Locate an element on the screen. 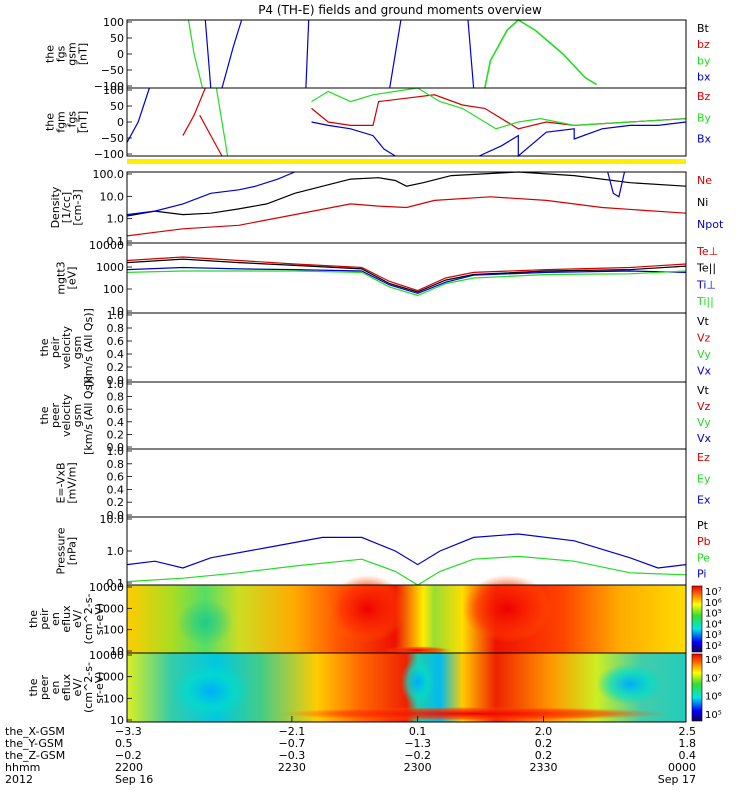 This screenshot has width=750, height=800. legend-entry: Ti⊥ is located at coordinates (706, 284).